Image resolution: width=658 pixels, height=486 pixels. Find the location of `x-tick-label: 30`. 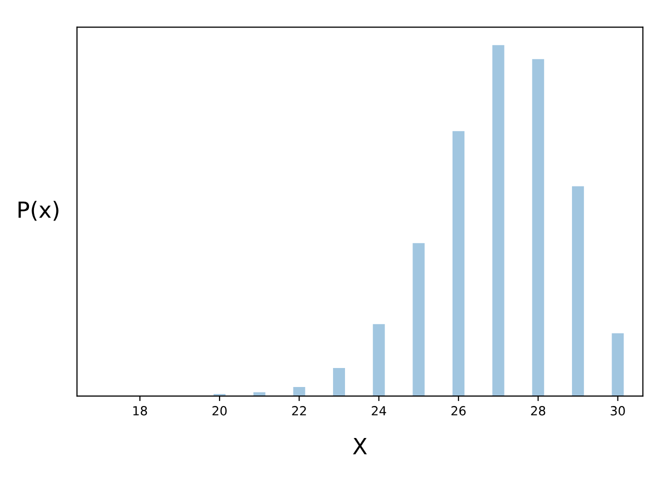

x-tick-label: 30 is located at coordinates (617, 411).